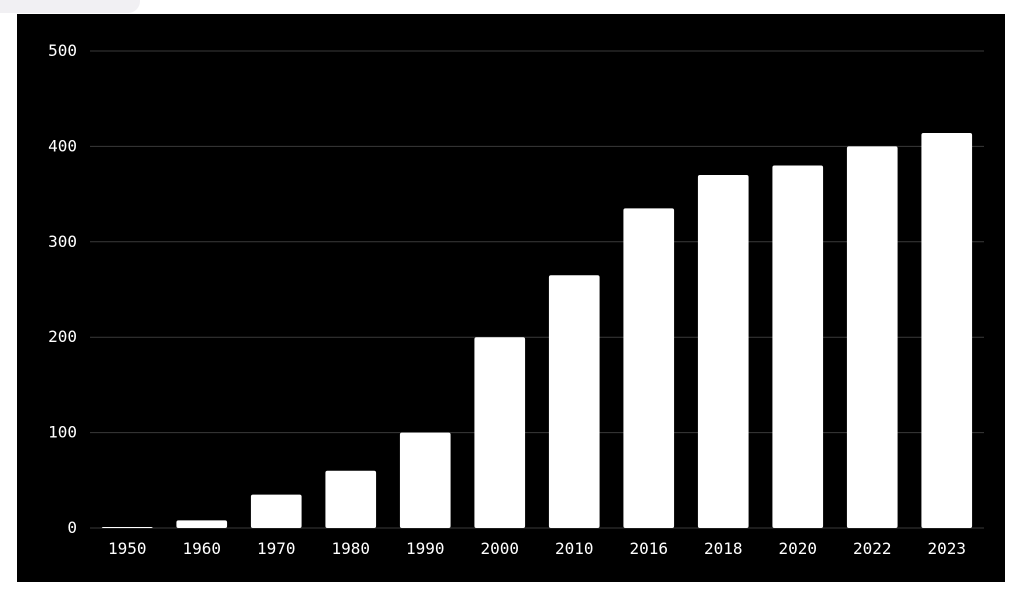  What do you see at coordinates (351, 499) in the screenshot?
I see `bar-1980` at bounding box center [351, 499].